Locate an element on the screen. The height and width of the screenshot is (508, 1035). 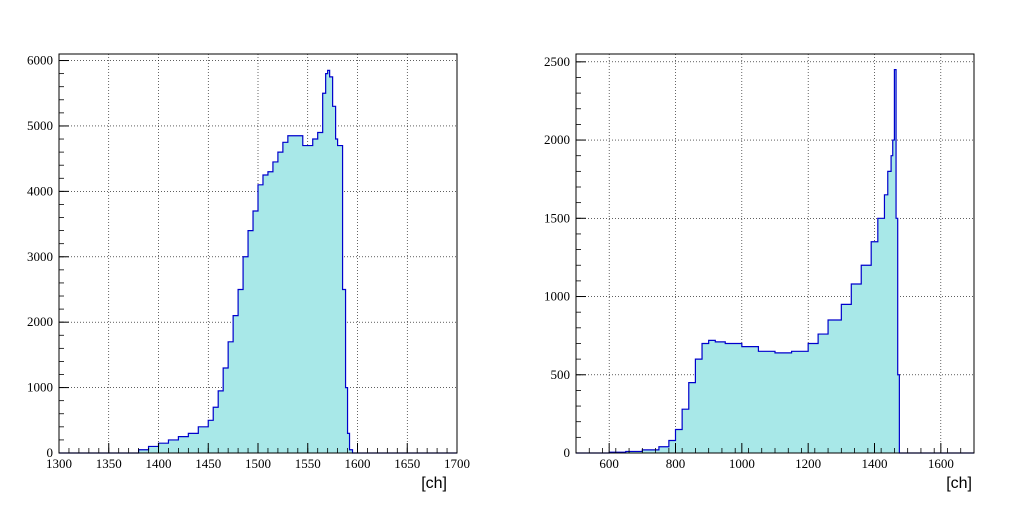
y-tick-label: 2500 is located at coordinates (557, 61).